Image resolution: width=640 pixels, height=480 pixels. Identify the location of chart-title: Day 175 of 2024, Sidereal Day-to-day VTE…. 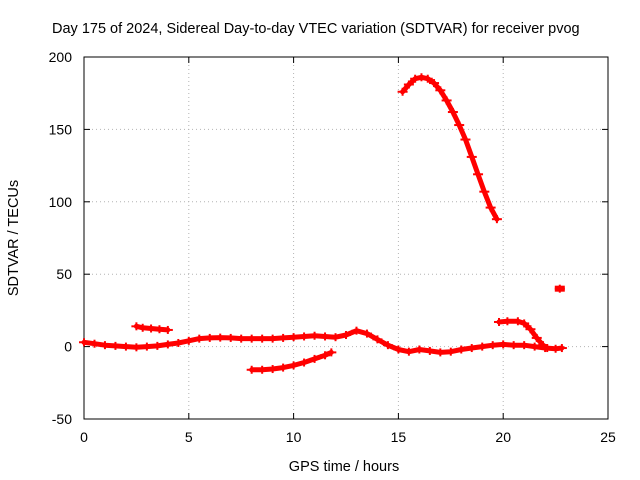
(316, 29).